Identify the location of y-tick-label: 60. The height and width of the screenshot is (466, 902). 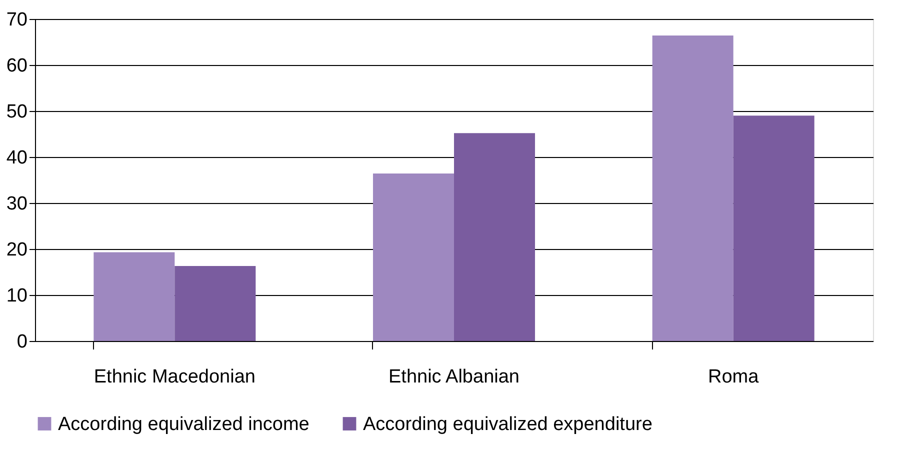
(17, 66).